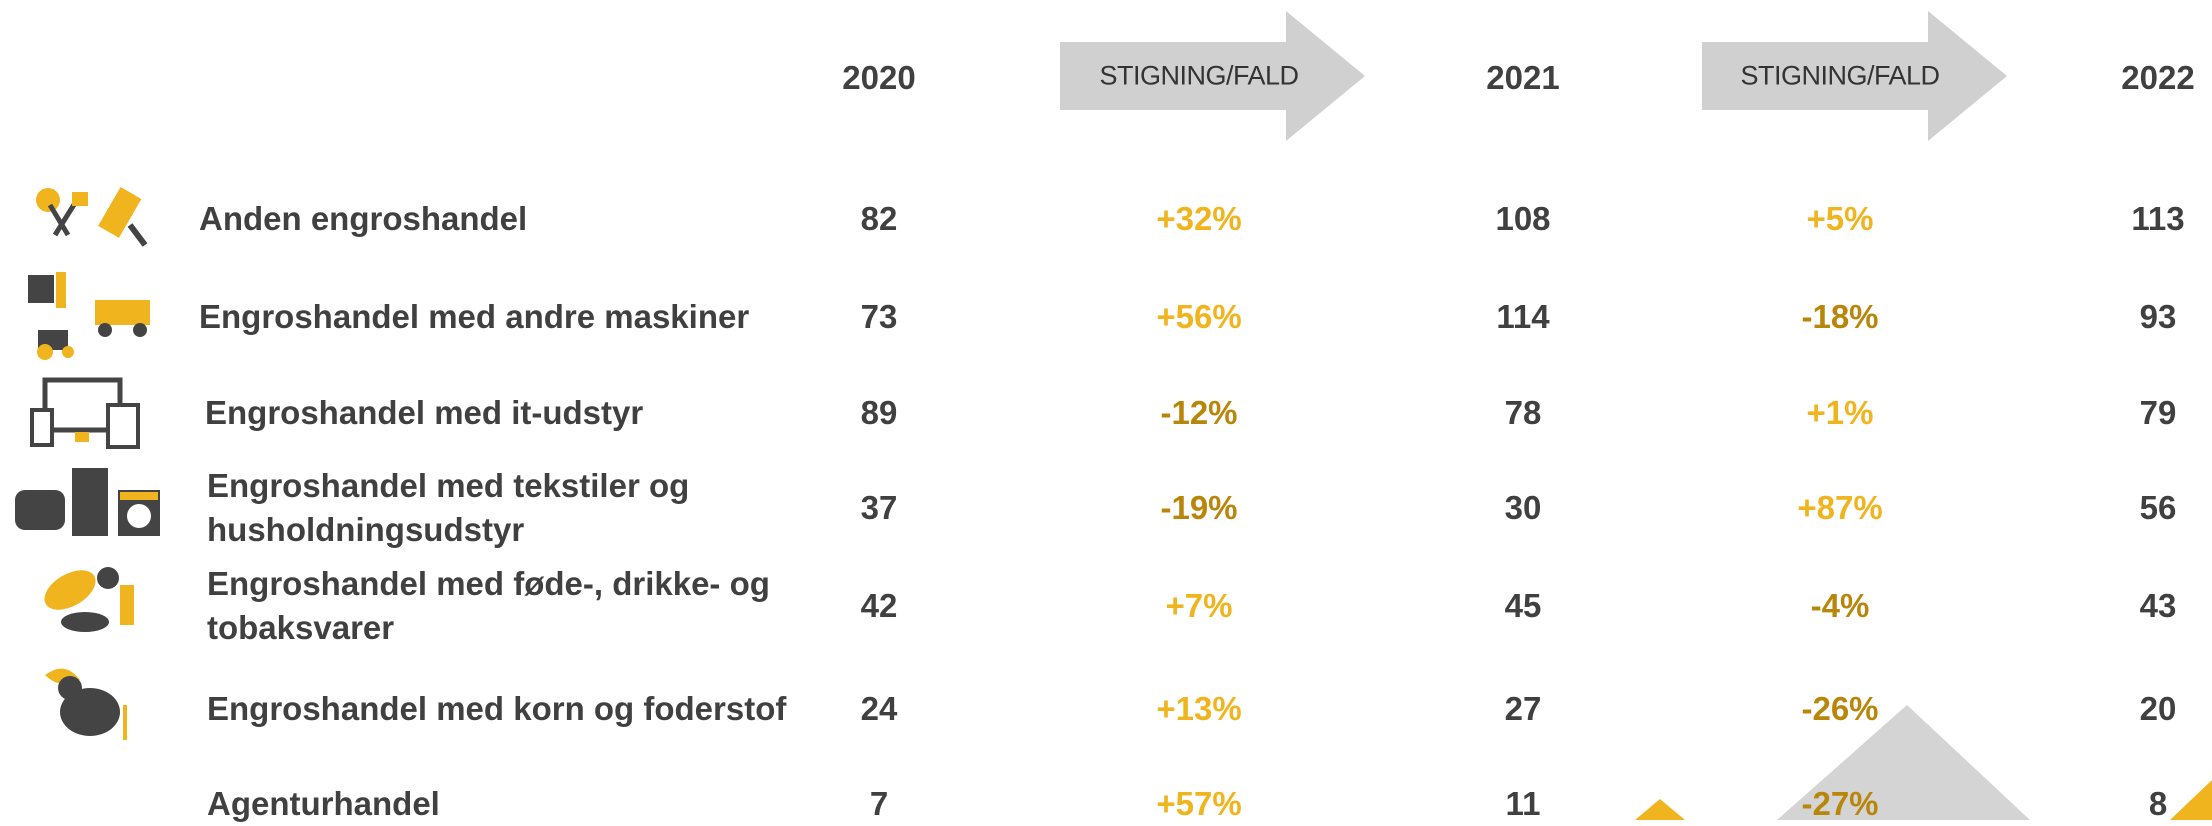  What do you see at coordinates (89, 316) in the screenshot?
I see `icon-machines` at bounding box center [89, 316].